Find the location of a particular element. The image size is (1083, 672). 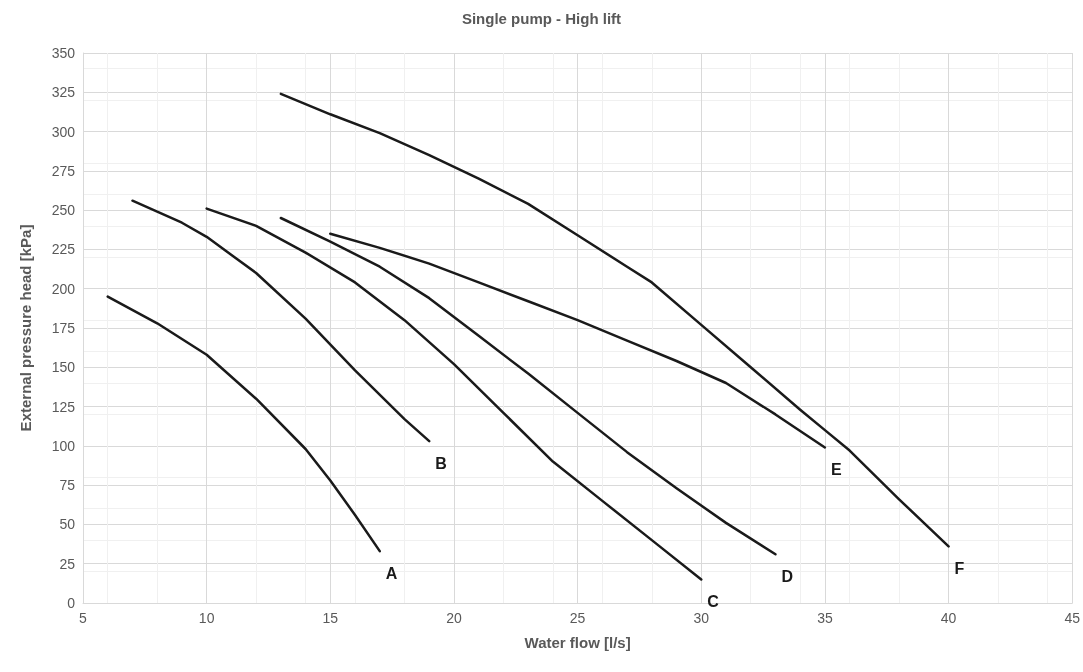

y-tick-label: 75 is located at coordinates (67, 485).